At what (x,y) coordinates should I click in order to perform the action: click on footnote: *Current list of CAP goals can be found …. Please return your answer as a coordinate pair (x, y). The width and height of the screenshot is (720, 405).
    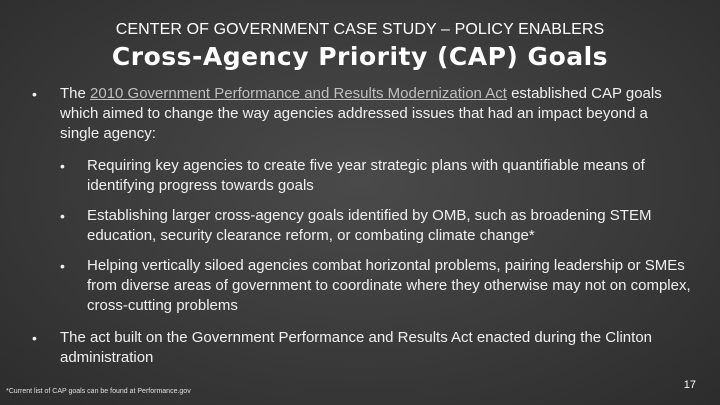
    Looking at the image, I should click on (98, 391).